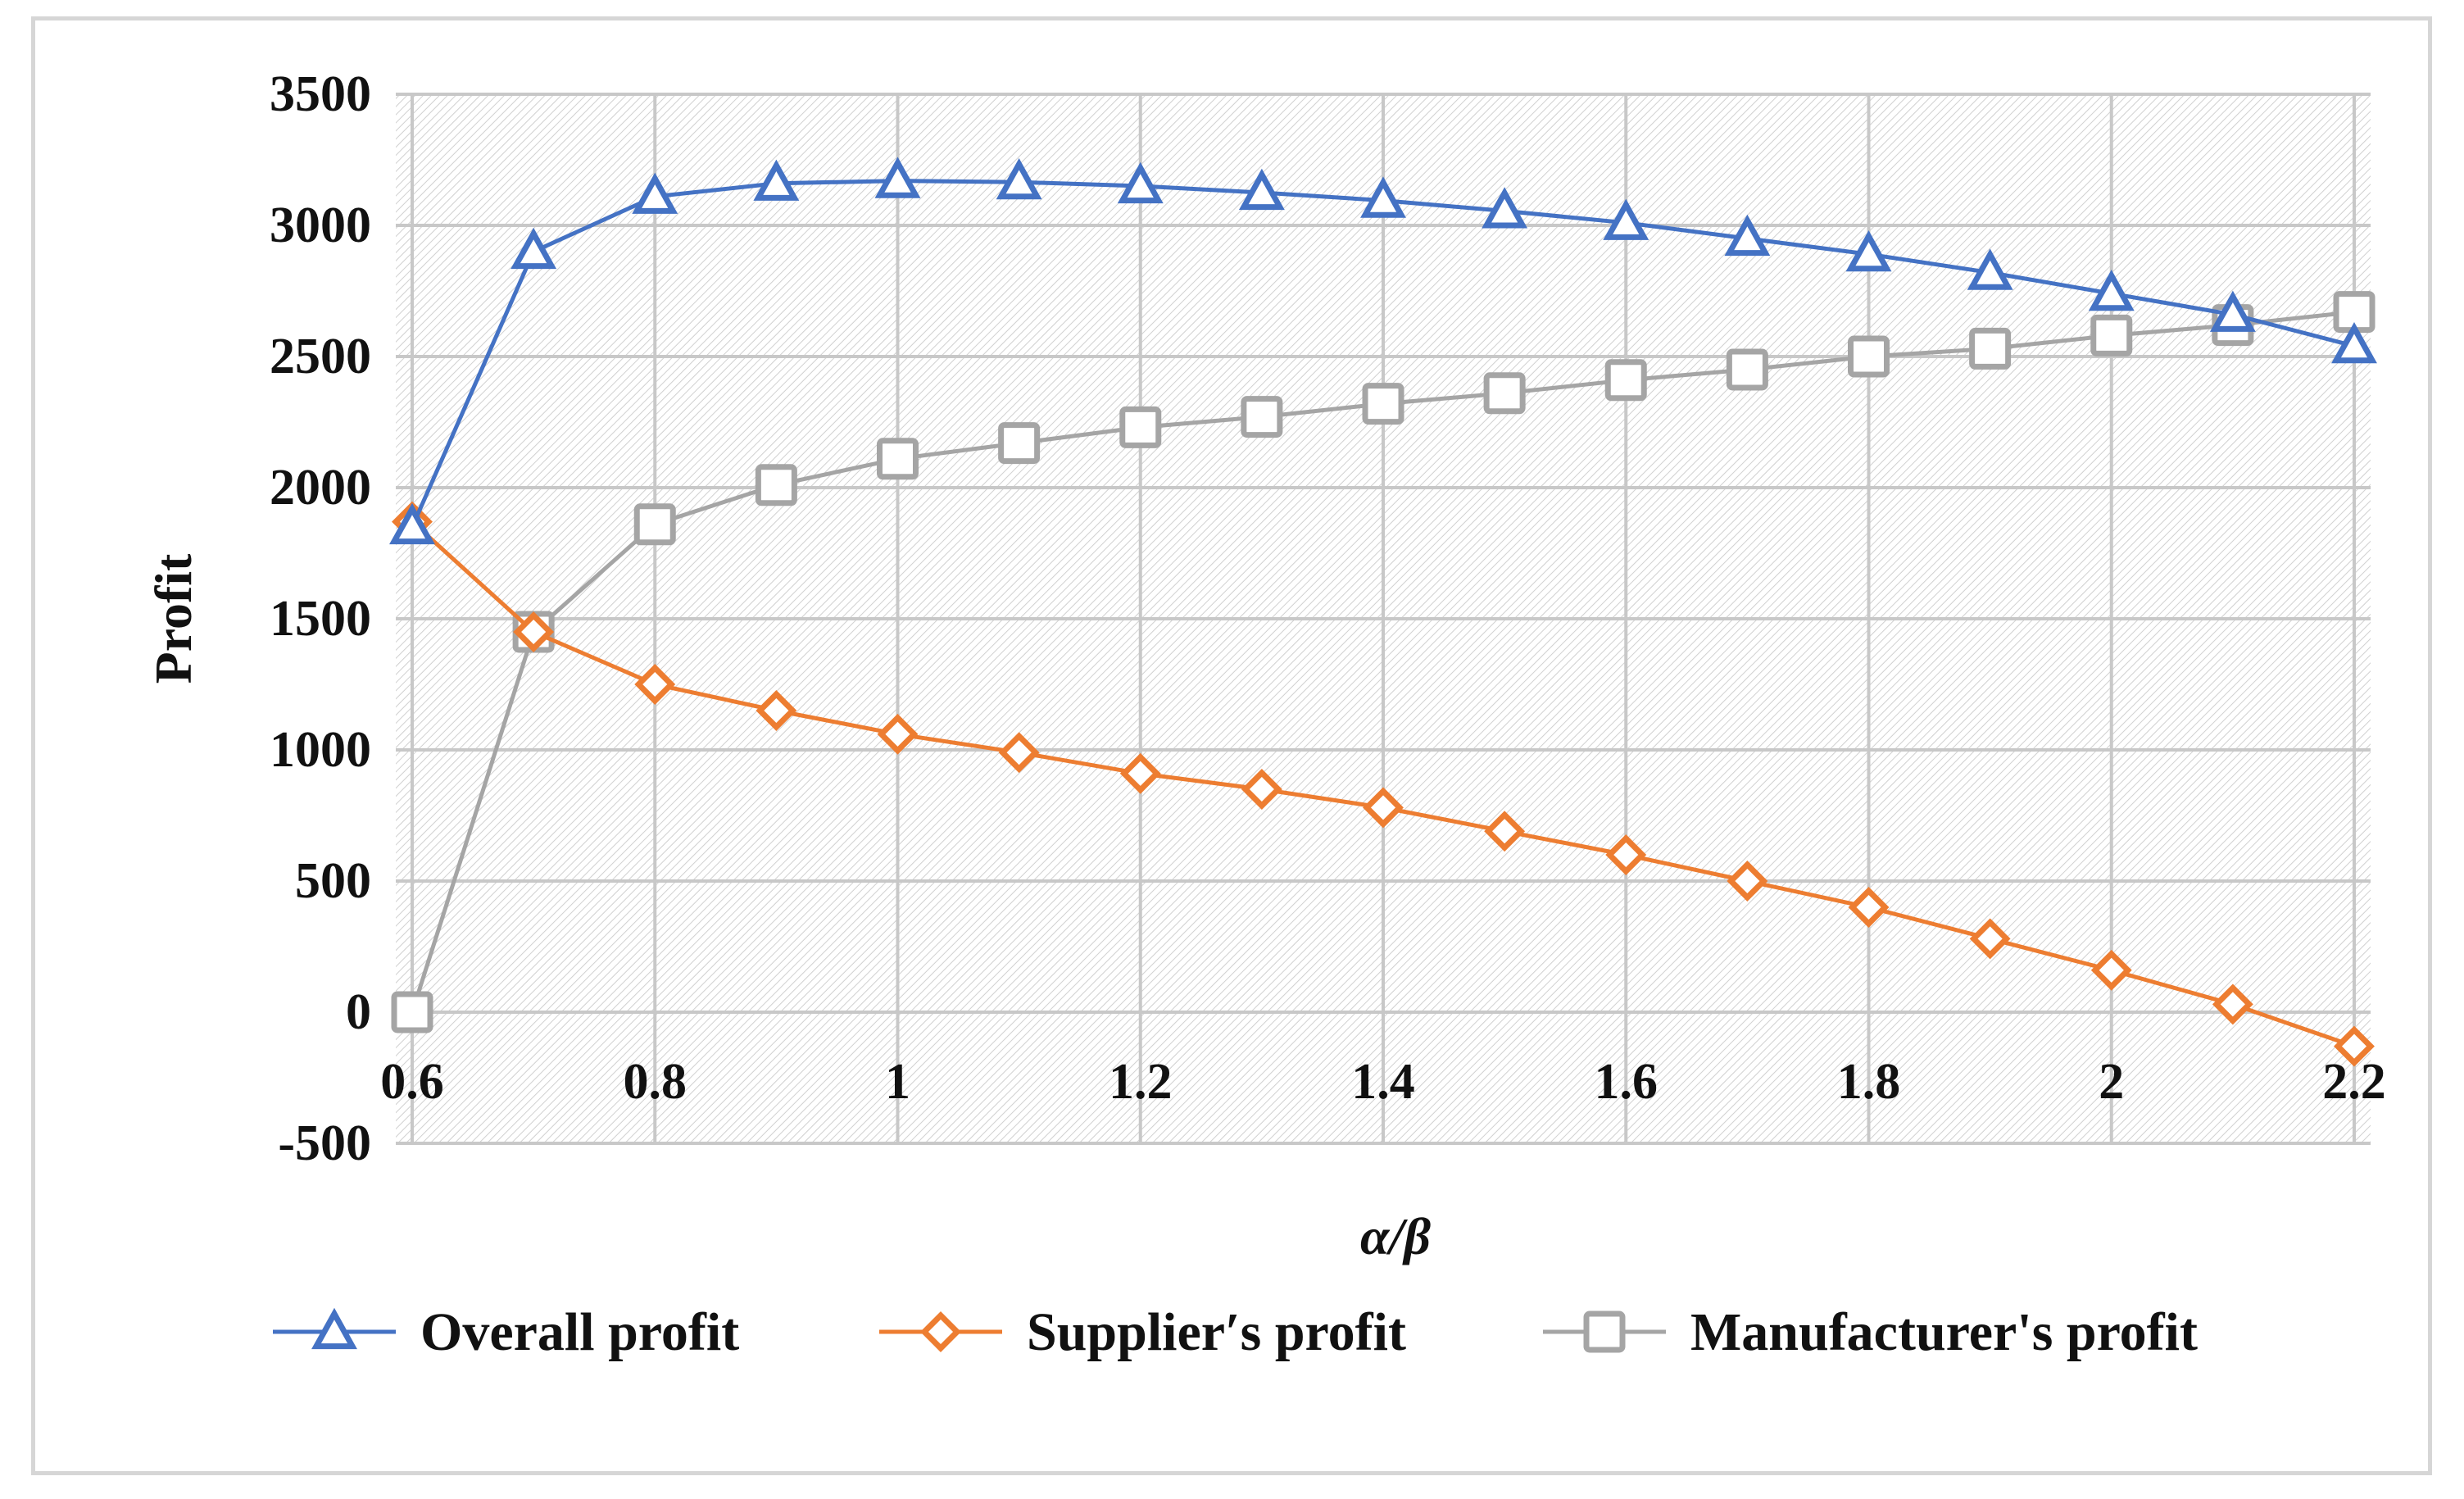 This screenshot has height=1499, width=2464. Describe the element at coordinates (334, 1328) in the screenshot. I see `legend-triangle-icon` at that location.